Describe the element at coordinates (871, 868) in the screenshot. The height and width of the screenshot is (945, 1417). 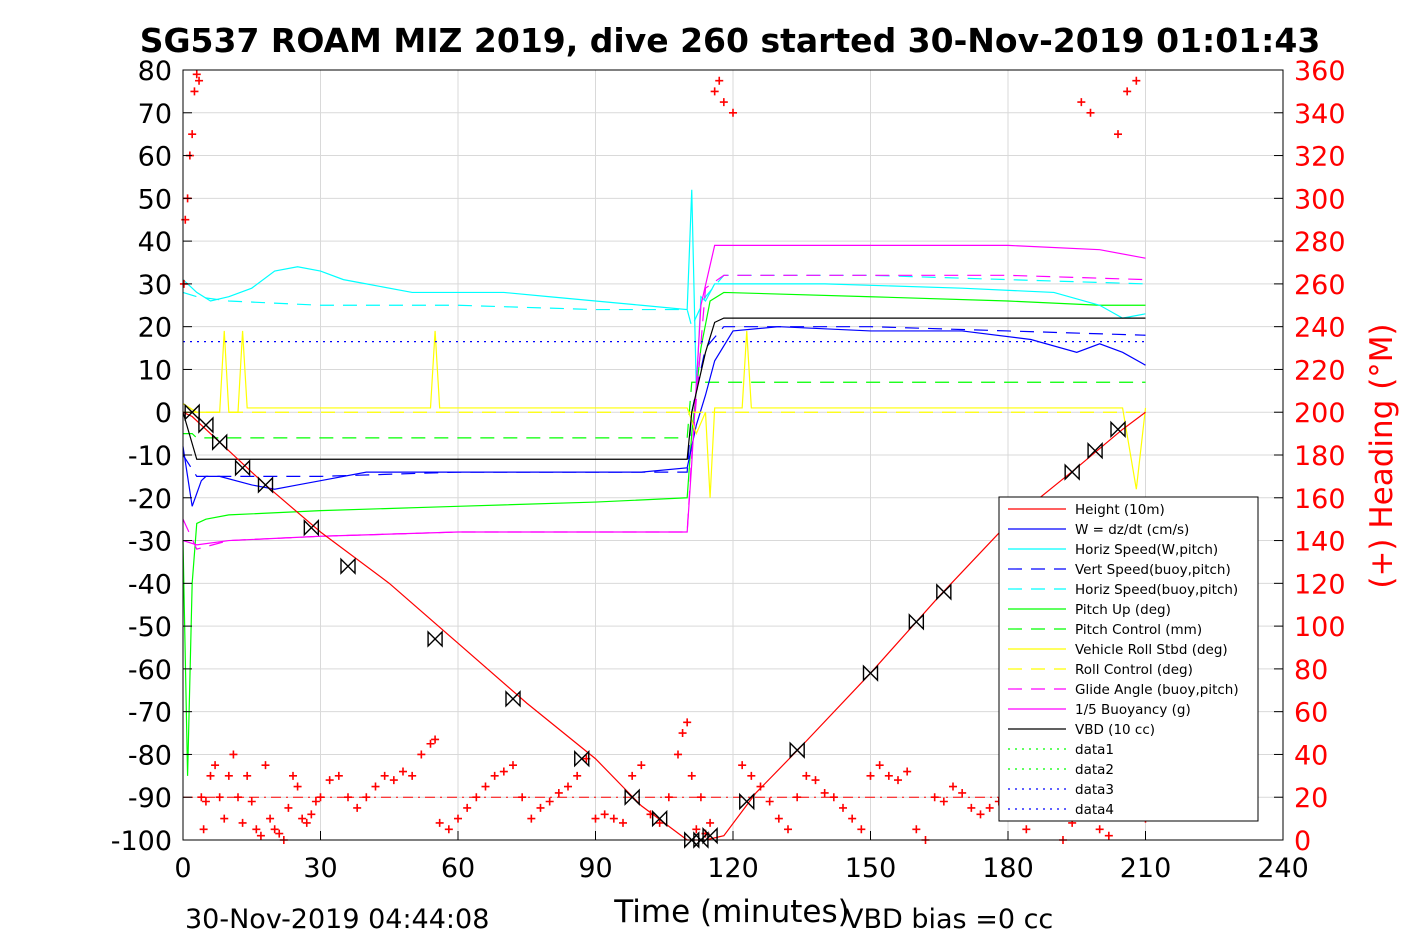
I see `x-tick-label: 150` at that location.